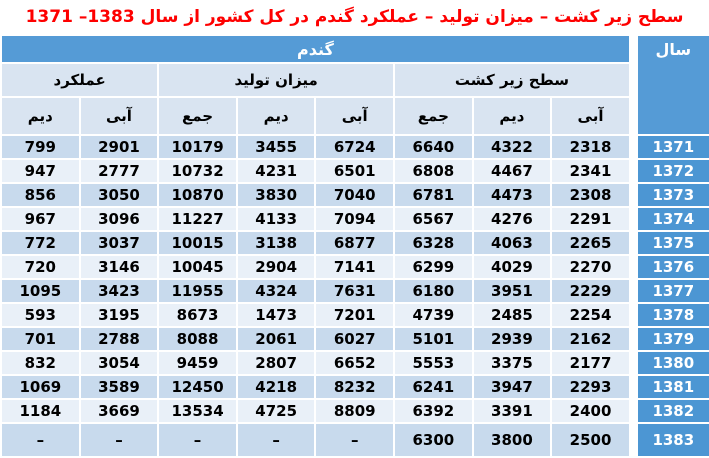 The height and width of the screenshot is (458, 709). I want to click on data-cell-yield-rainfed: –, so click(40, 440).